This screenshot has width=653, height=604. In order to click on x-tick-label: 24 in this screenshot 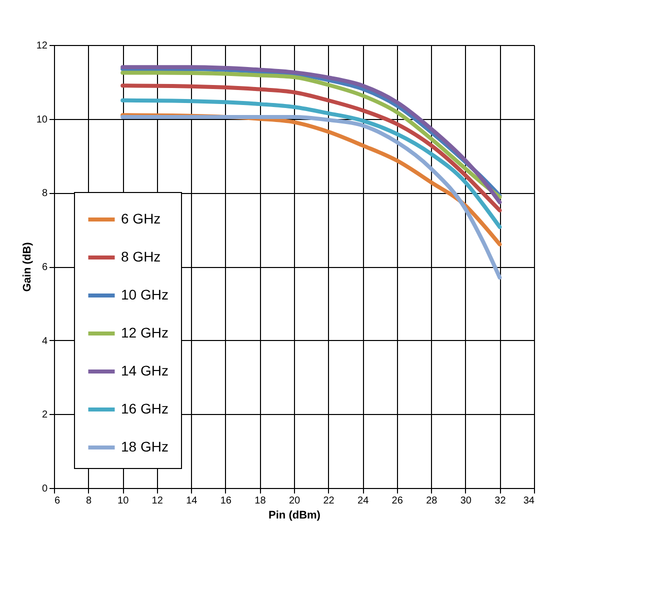, I will do `click(364, 501)`.